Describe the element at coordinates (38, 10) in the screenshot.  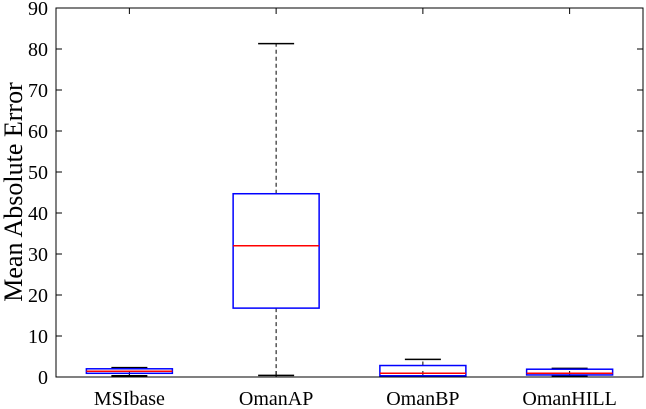
I see `y-tick-label: 90` at that location.